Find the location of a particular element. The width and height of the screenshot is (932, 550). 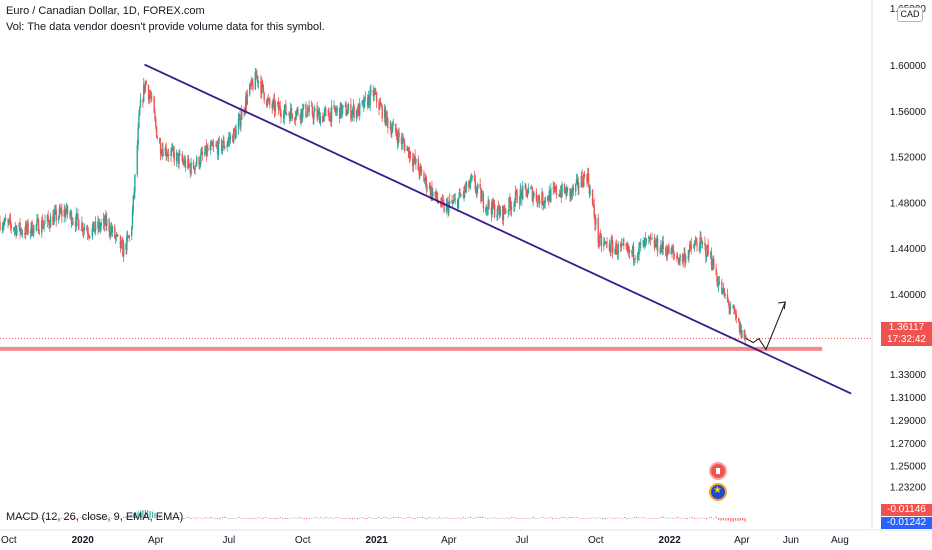

euro-flag-icon is located at coordinates (718, 492).